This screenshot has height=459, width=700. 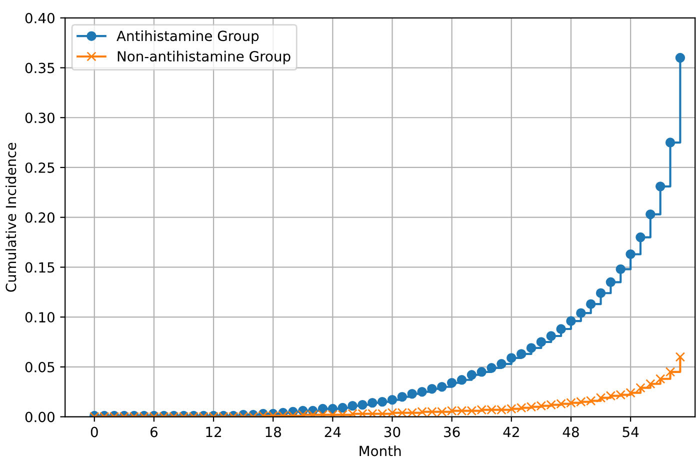 I want to click on y-tick-label: 0.15, so click(x=39, y=267).